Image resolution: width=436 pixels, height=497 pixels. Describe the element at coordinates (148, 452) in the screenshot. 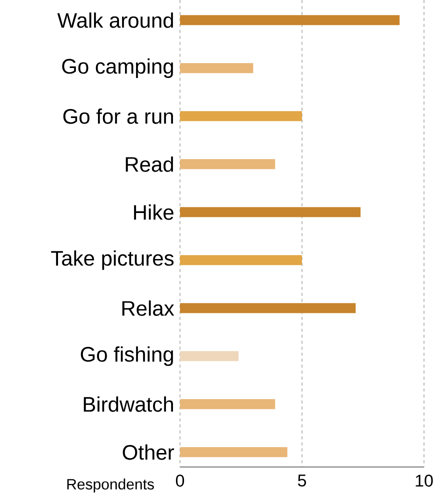

I see `y-tick-label: Other` at that location.